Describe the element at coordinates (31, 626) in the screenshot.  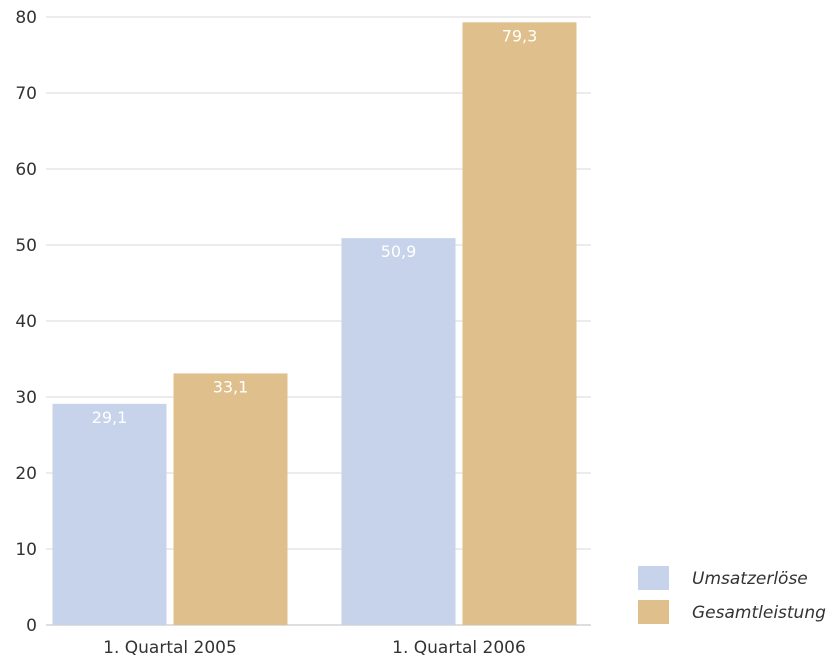
I see `y-tick-label: 0` at that location.